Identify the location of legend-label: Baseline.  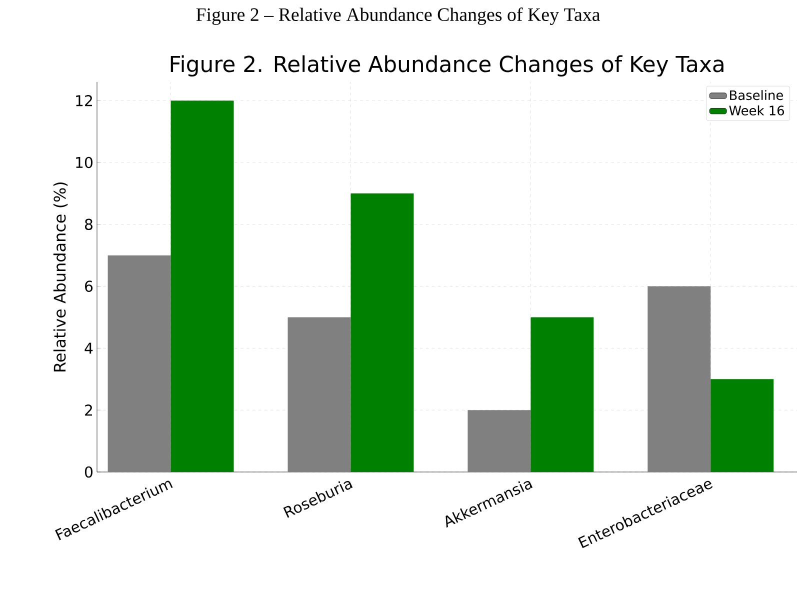
(756, 95).